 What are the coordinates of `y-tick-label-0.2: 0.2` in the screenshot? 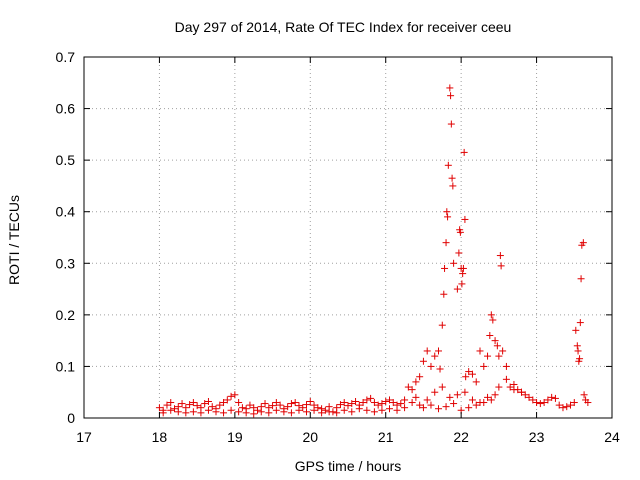 It's located at (66, 315).